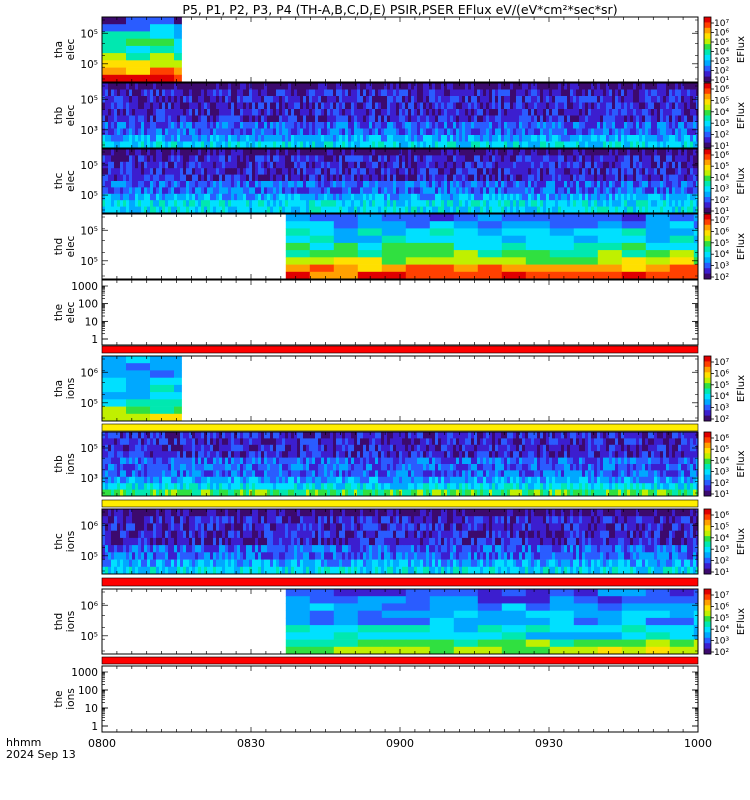 The width and height of the screenshot is (750, 800). Describe the element at coordinates (41, 749) in the screenshot. I see `time-axis-labels: hhmm 2024 Sep 13` at that location.